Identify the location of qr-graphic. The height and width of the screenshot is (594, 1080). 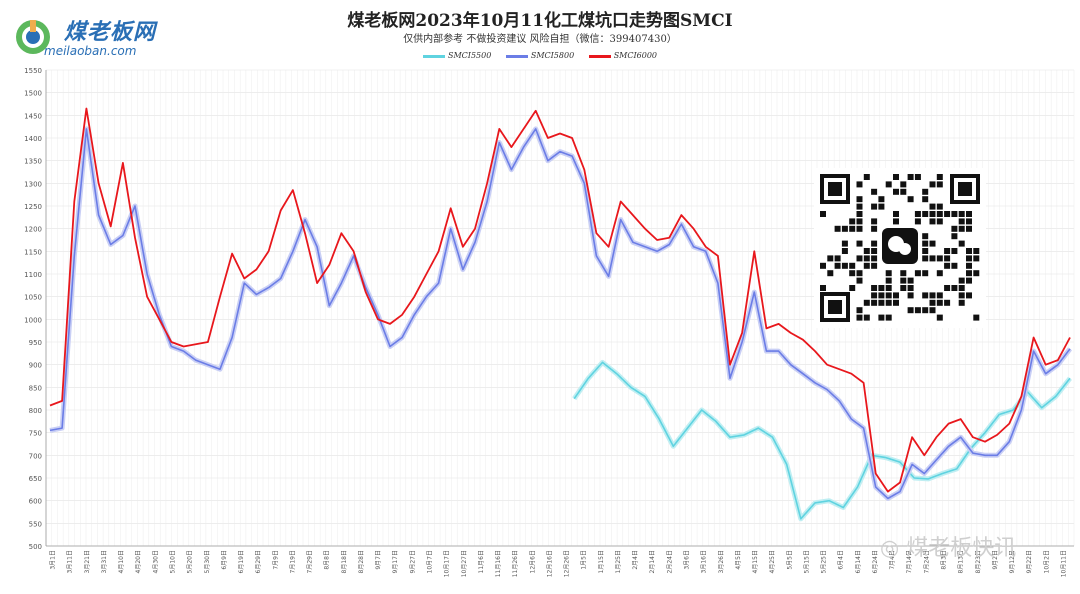
(900, 248).